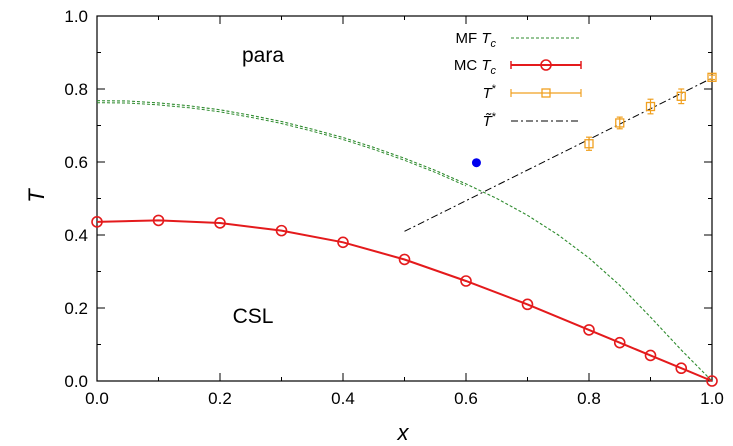  I want to click on y-tick-label: 0.4, so click(76, 235).